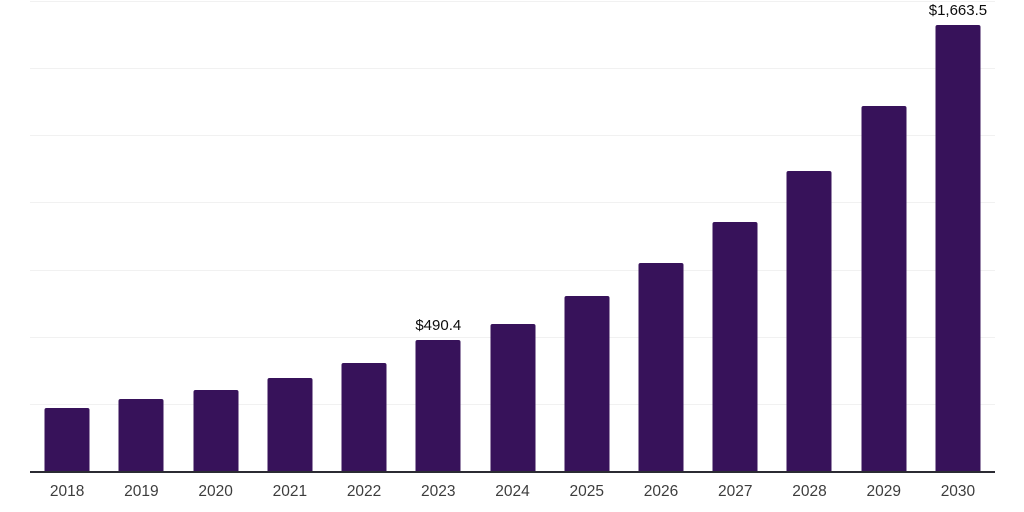 This screenshot has width=1024, height=512. I want to click on bar-value-label-2030: $1,663.5, so click(958, 11).